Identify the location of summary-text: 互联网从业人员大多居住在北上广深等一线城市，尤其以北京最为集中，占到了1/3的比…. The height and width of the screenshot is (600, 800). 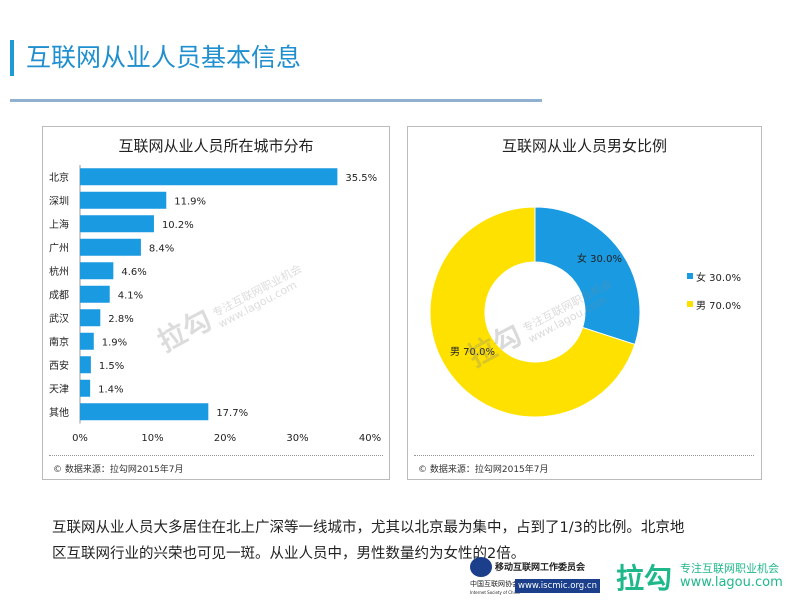
(412, 541).